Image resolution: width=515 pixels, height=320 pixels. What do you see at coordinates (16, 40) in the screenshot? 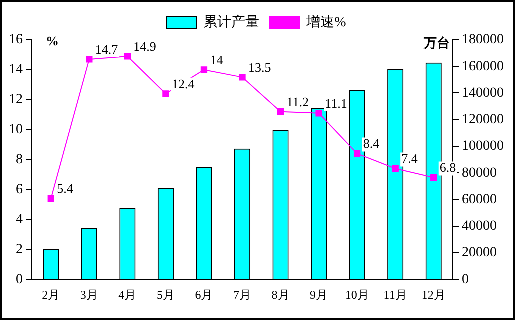
I see `y-tick-label: 16` at bounding box center [16, 40].